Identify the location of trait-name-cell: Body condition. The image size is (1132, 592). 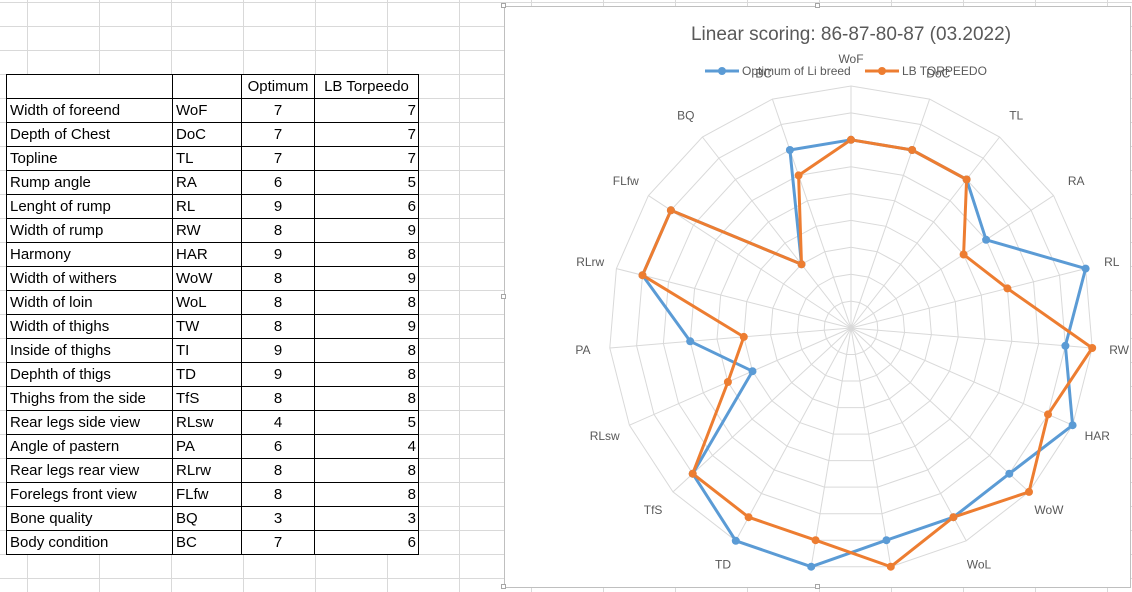
(89, 542).